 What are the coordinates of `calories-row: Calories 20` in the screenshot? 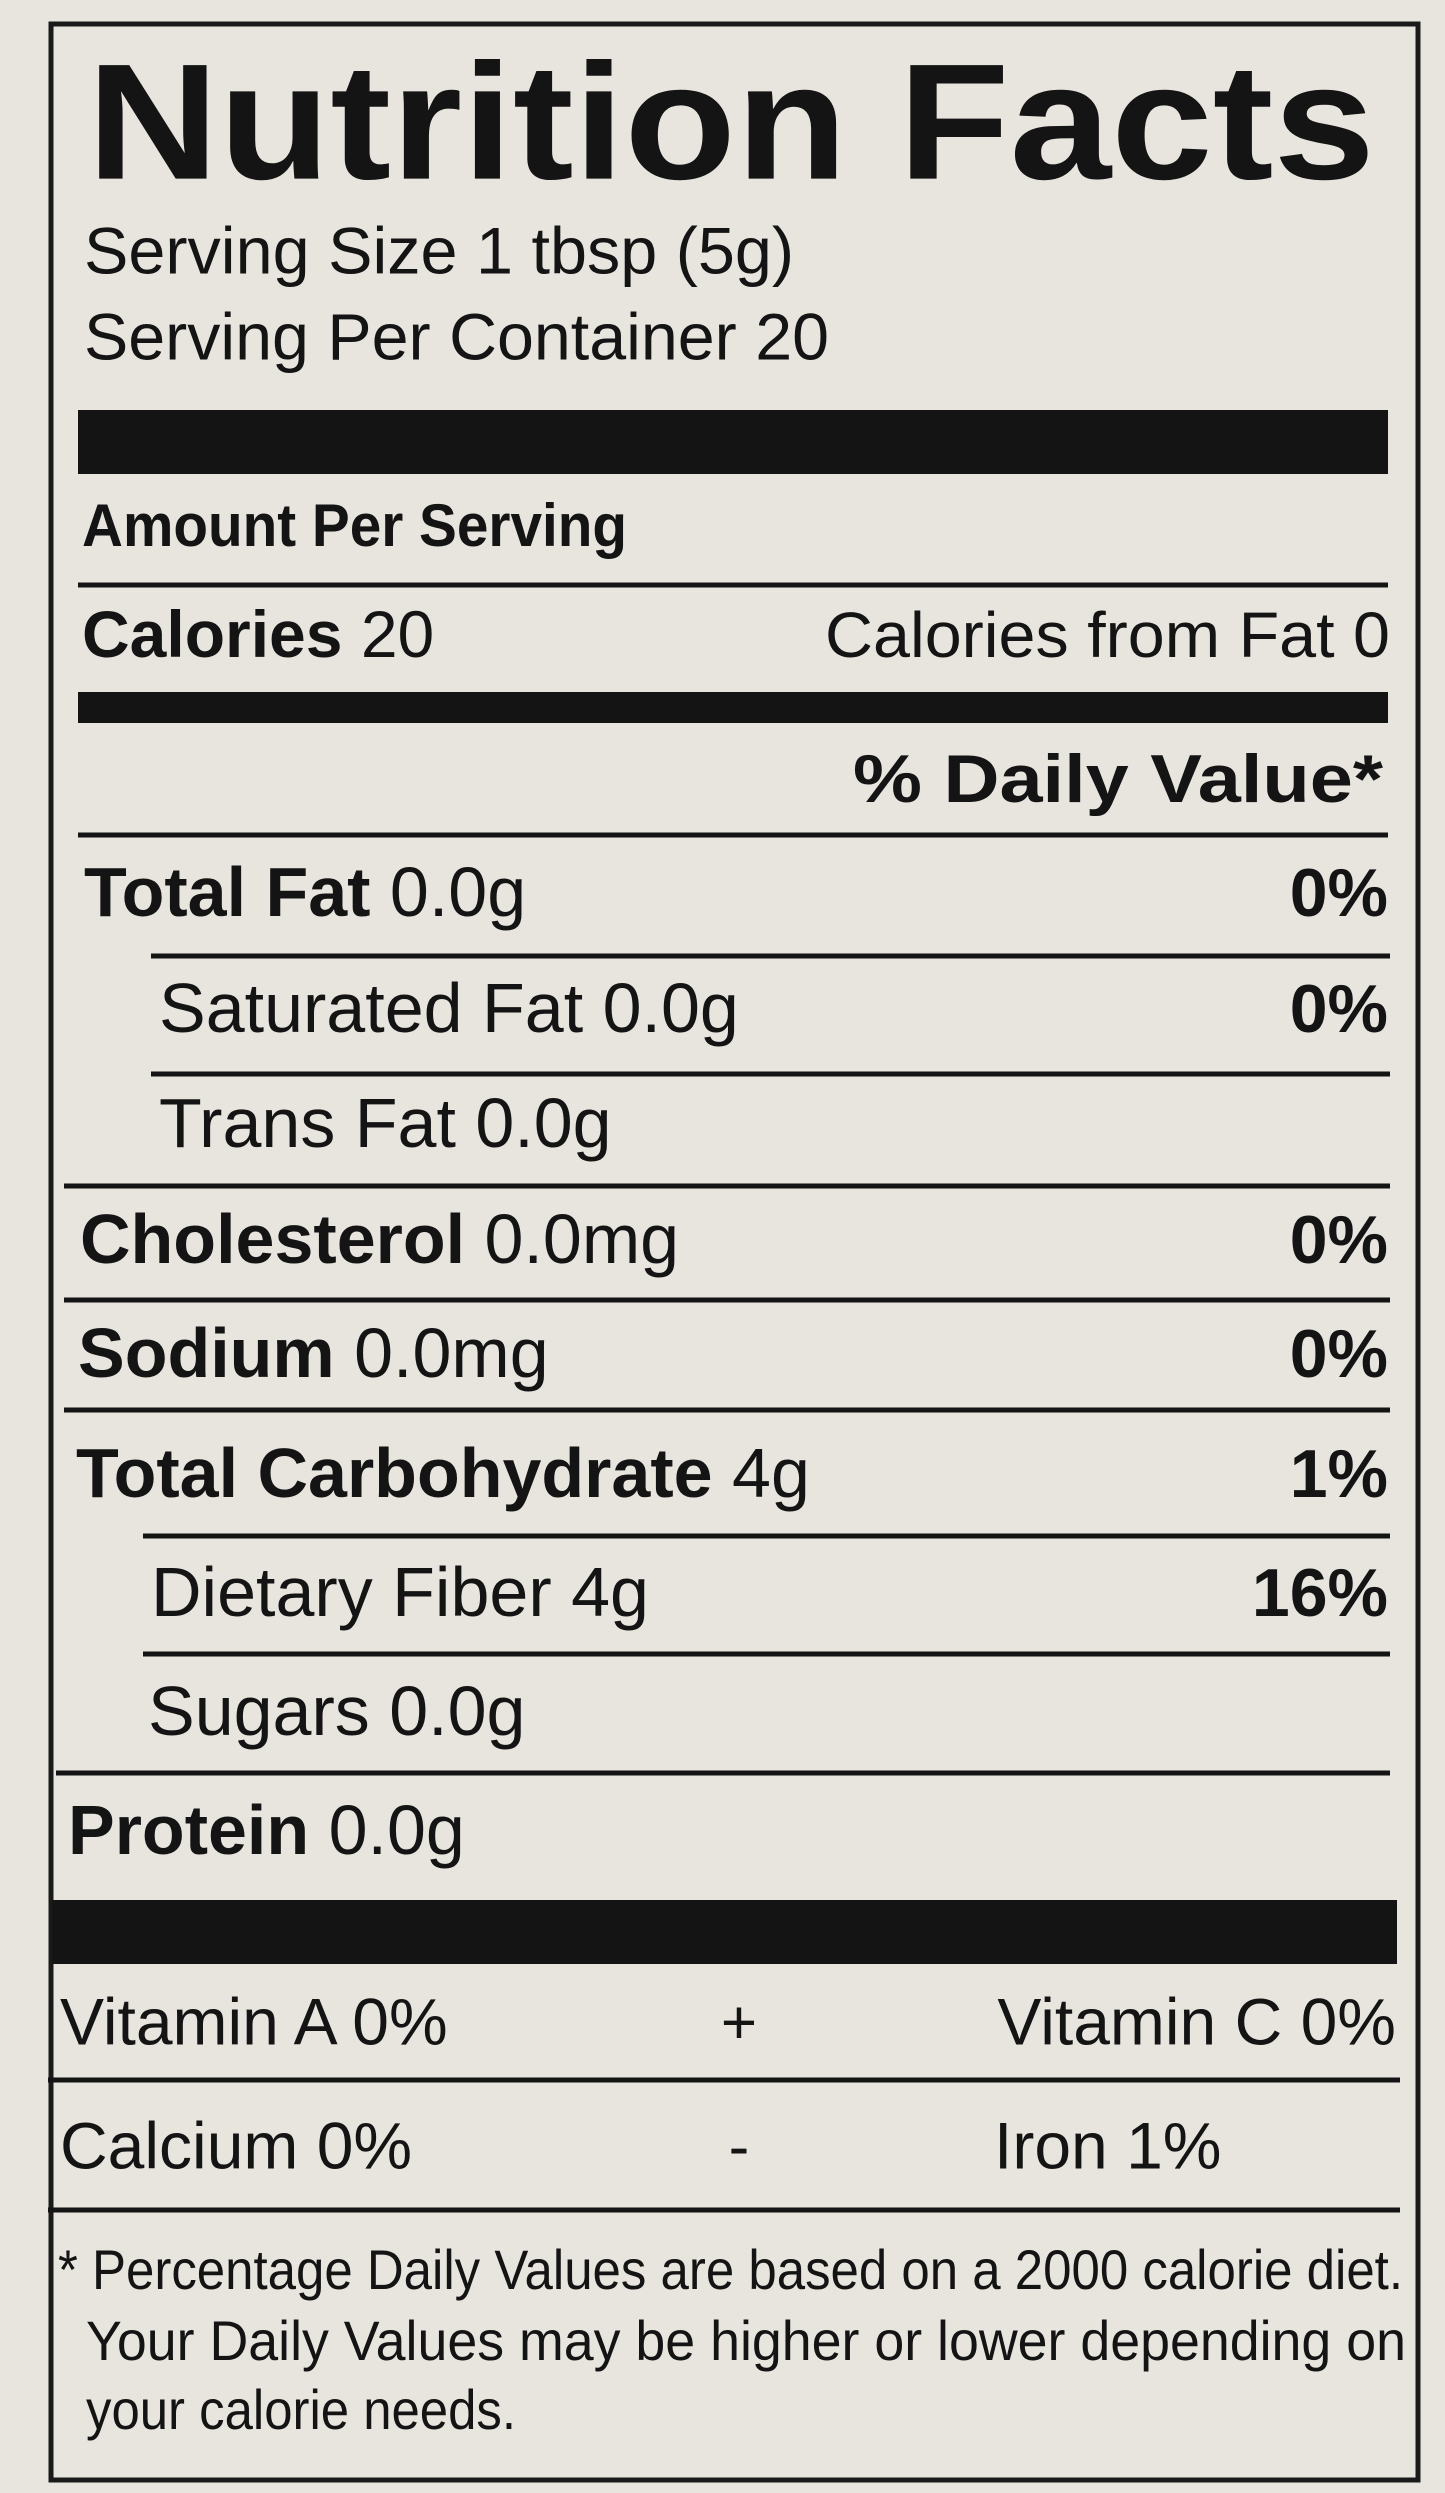 It's located at (258, 634).